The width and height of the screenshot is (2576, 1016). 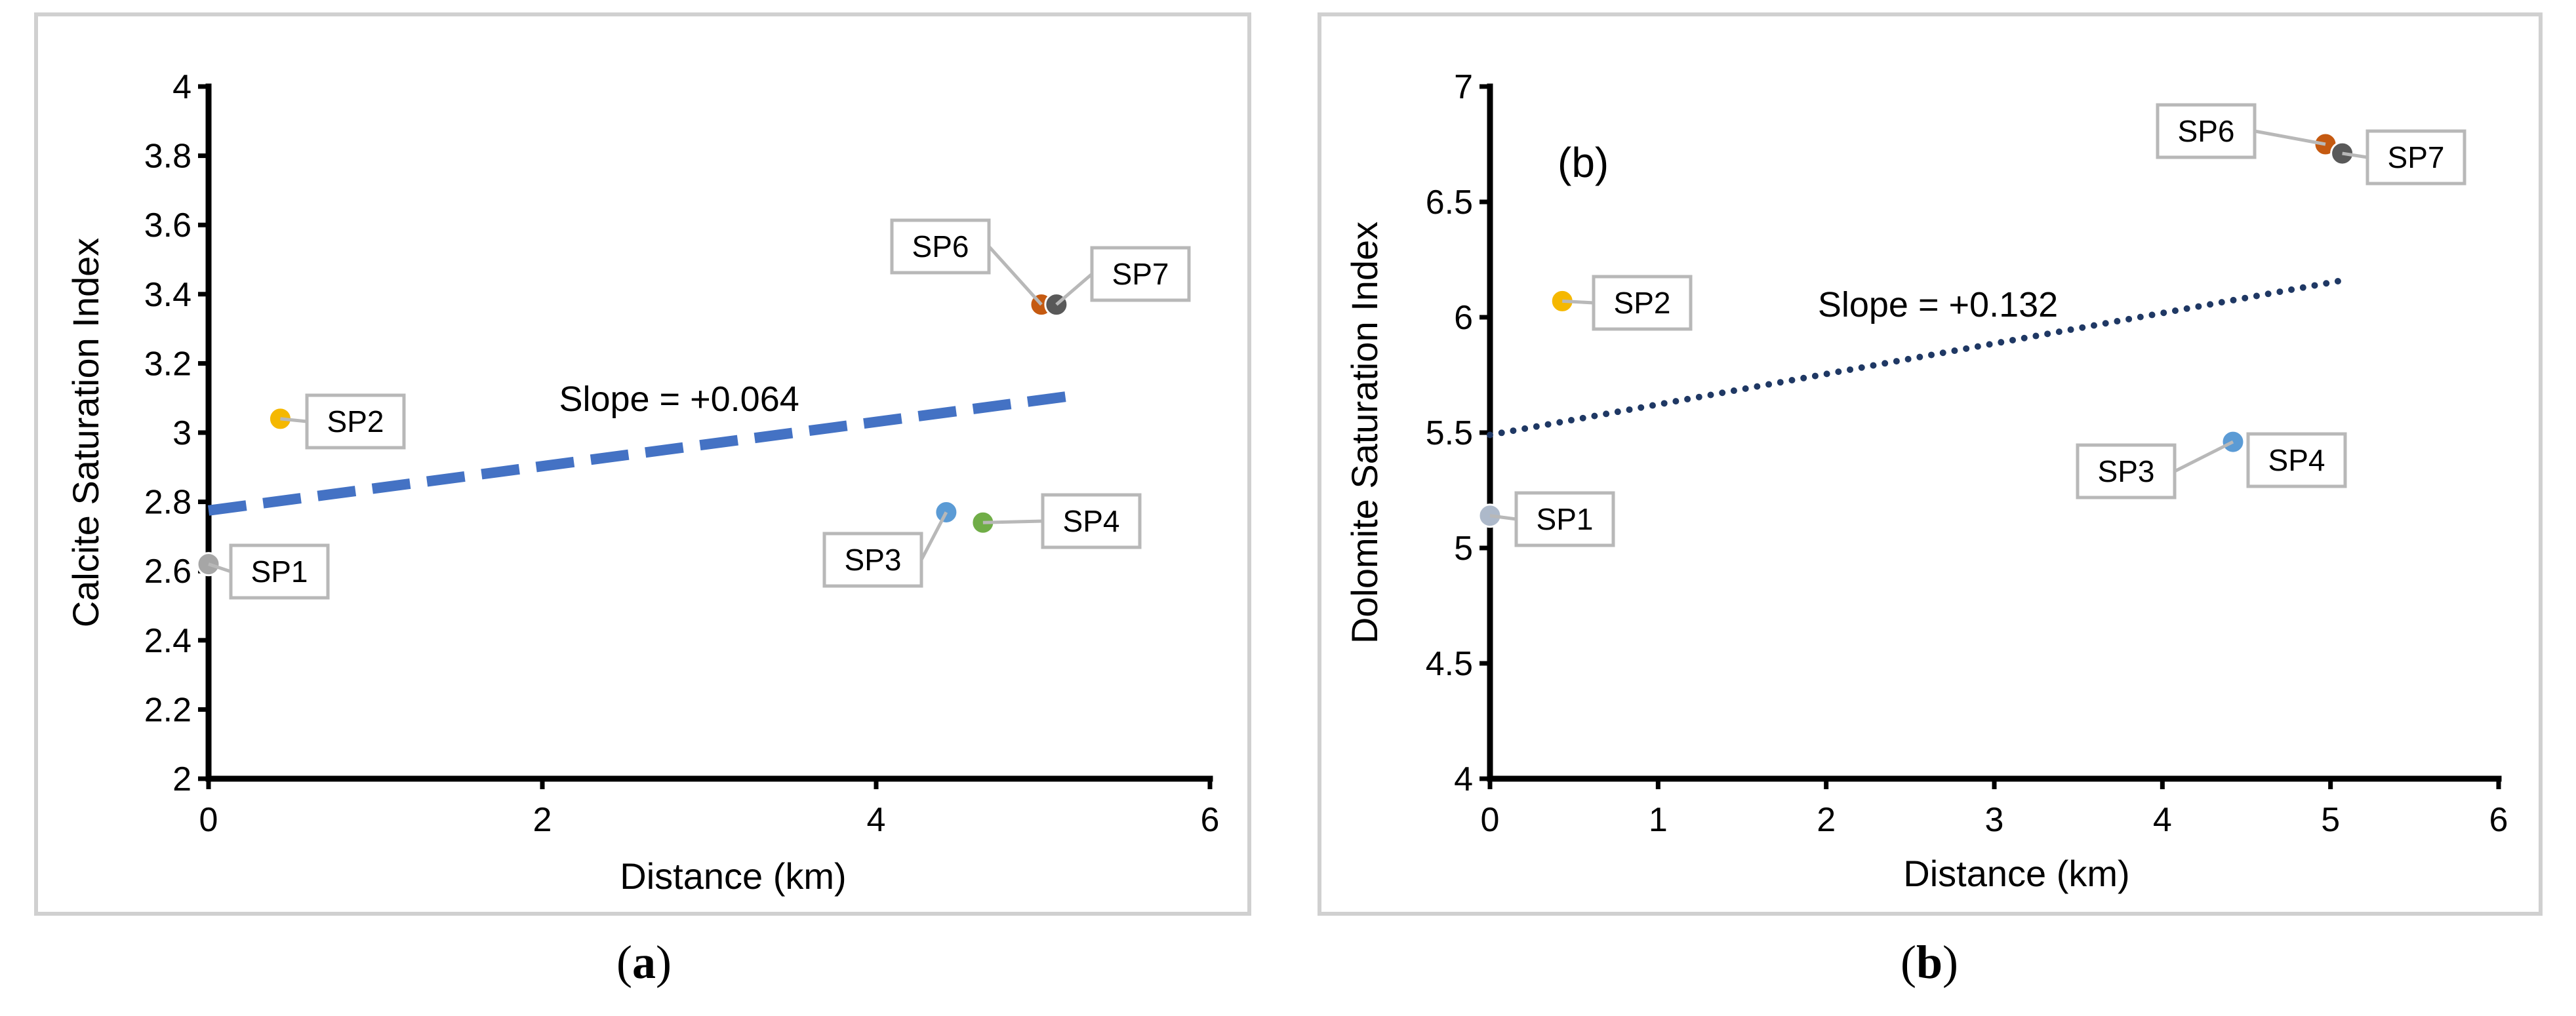 I want to click on panel-a-ytick-label: 2, so click(x=181, y=779).